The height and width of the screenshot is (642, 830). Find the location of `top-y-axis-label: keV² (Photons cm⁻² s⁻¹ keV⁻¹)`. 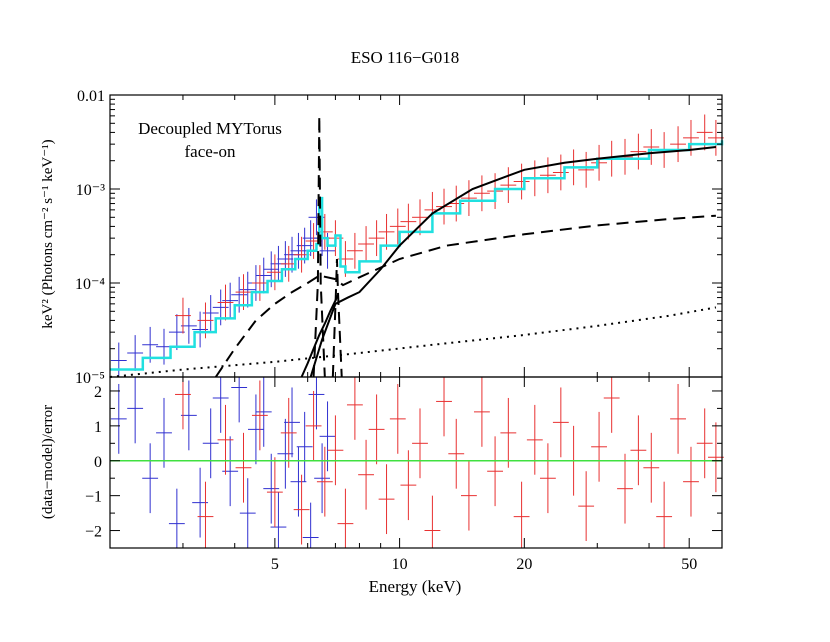

top-y-axis-label: keV² (Photons cm⁻² s⁻¹ keV⁻¹) is located at coordinates (48, 233).